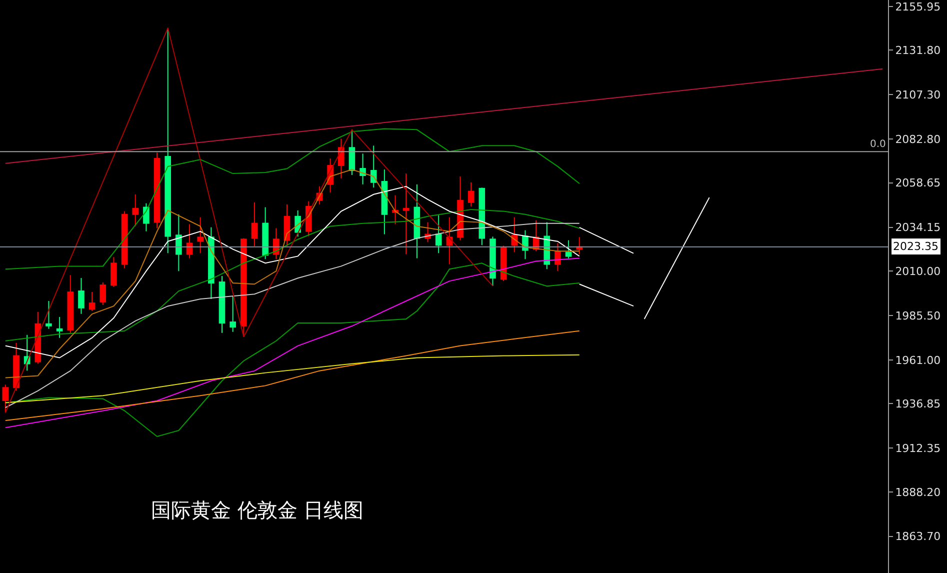  I want to click on y-tick-label: 2155.95, so click(918, 7).